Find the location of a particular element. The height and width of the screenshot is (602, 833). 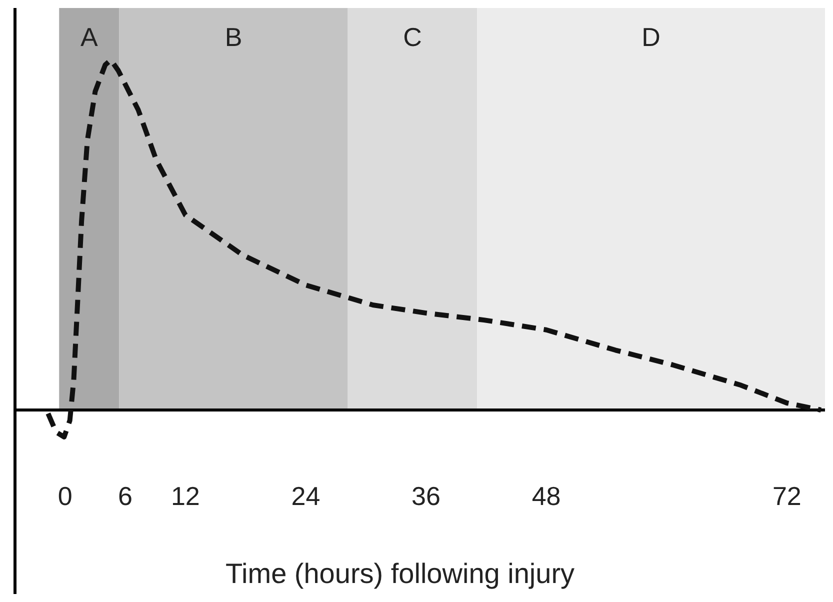

x-tick-label: 6 is located at coordinates (125, 496).